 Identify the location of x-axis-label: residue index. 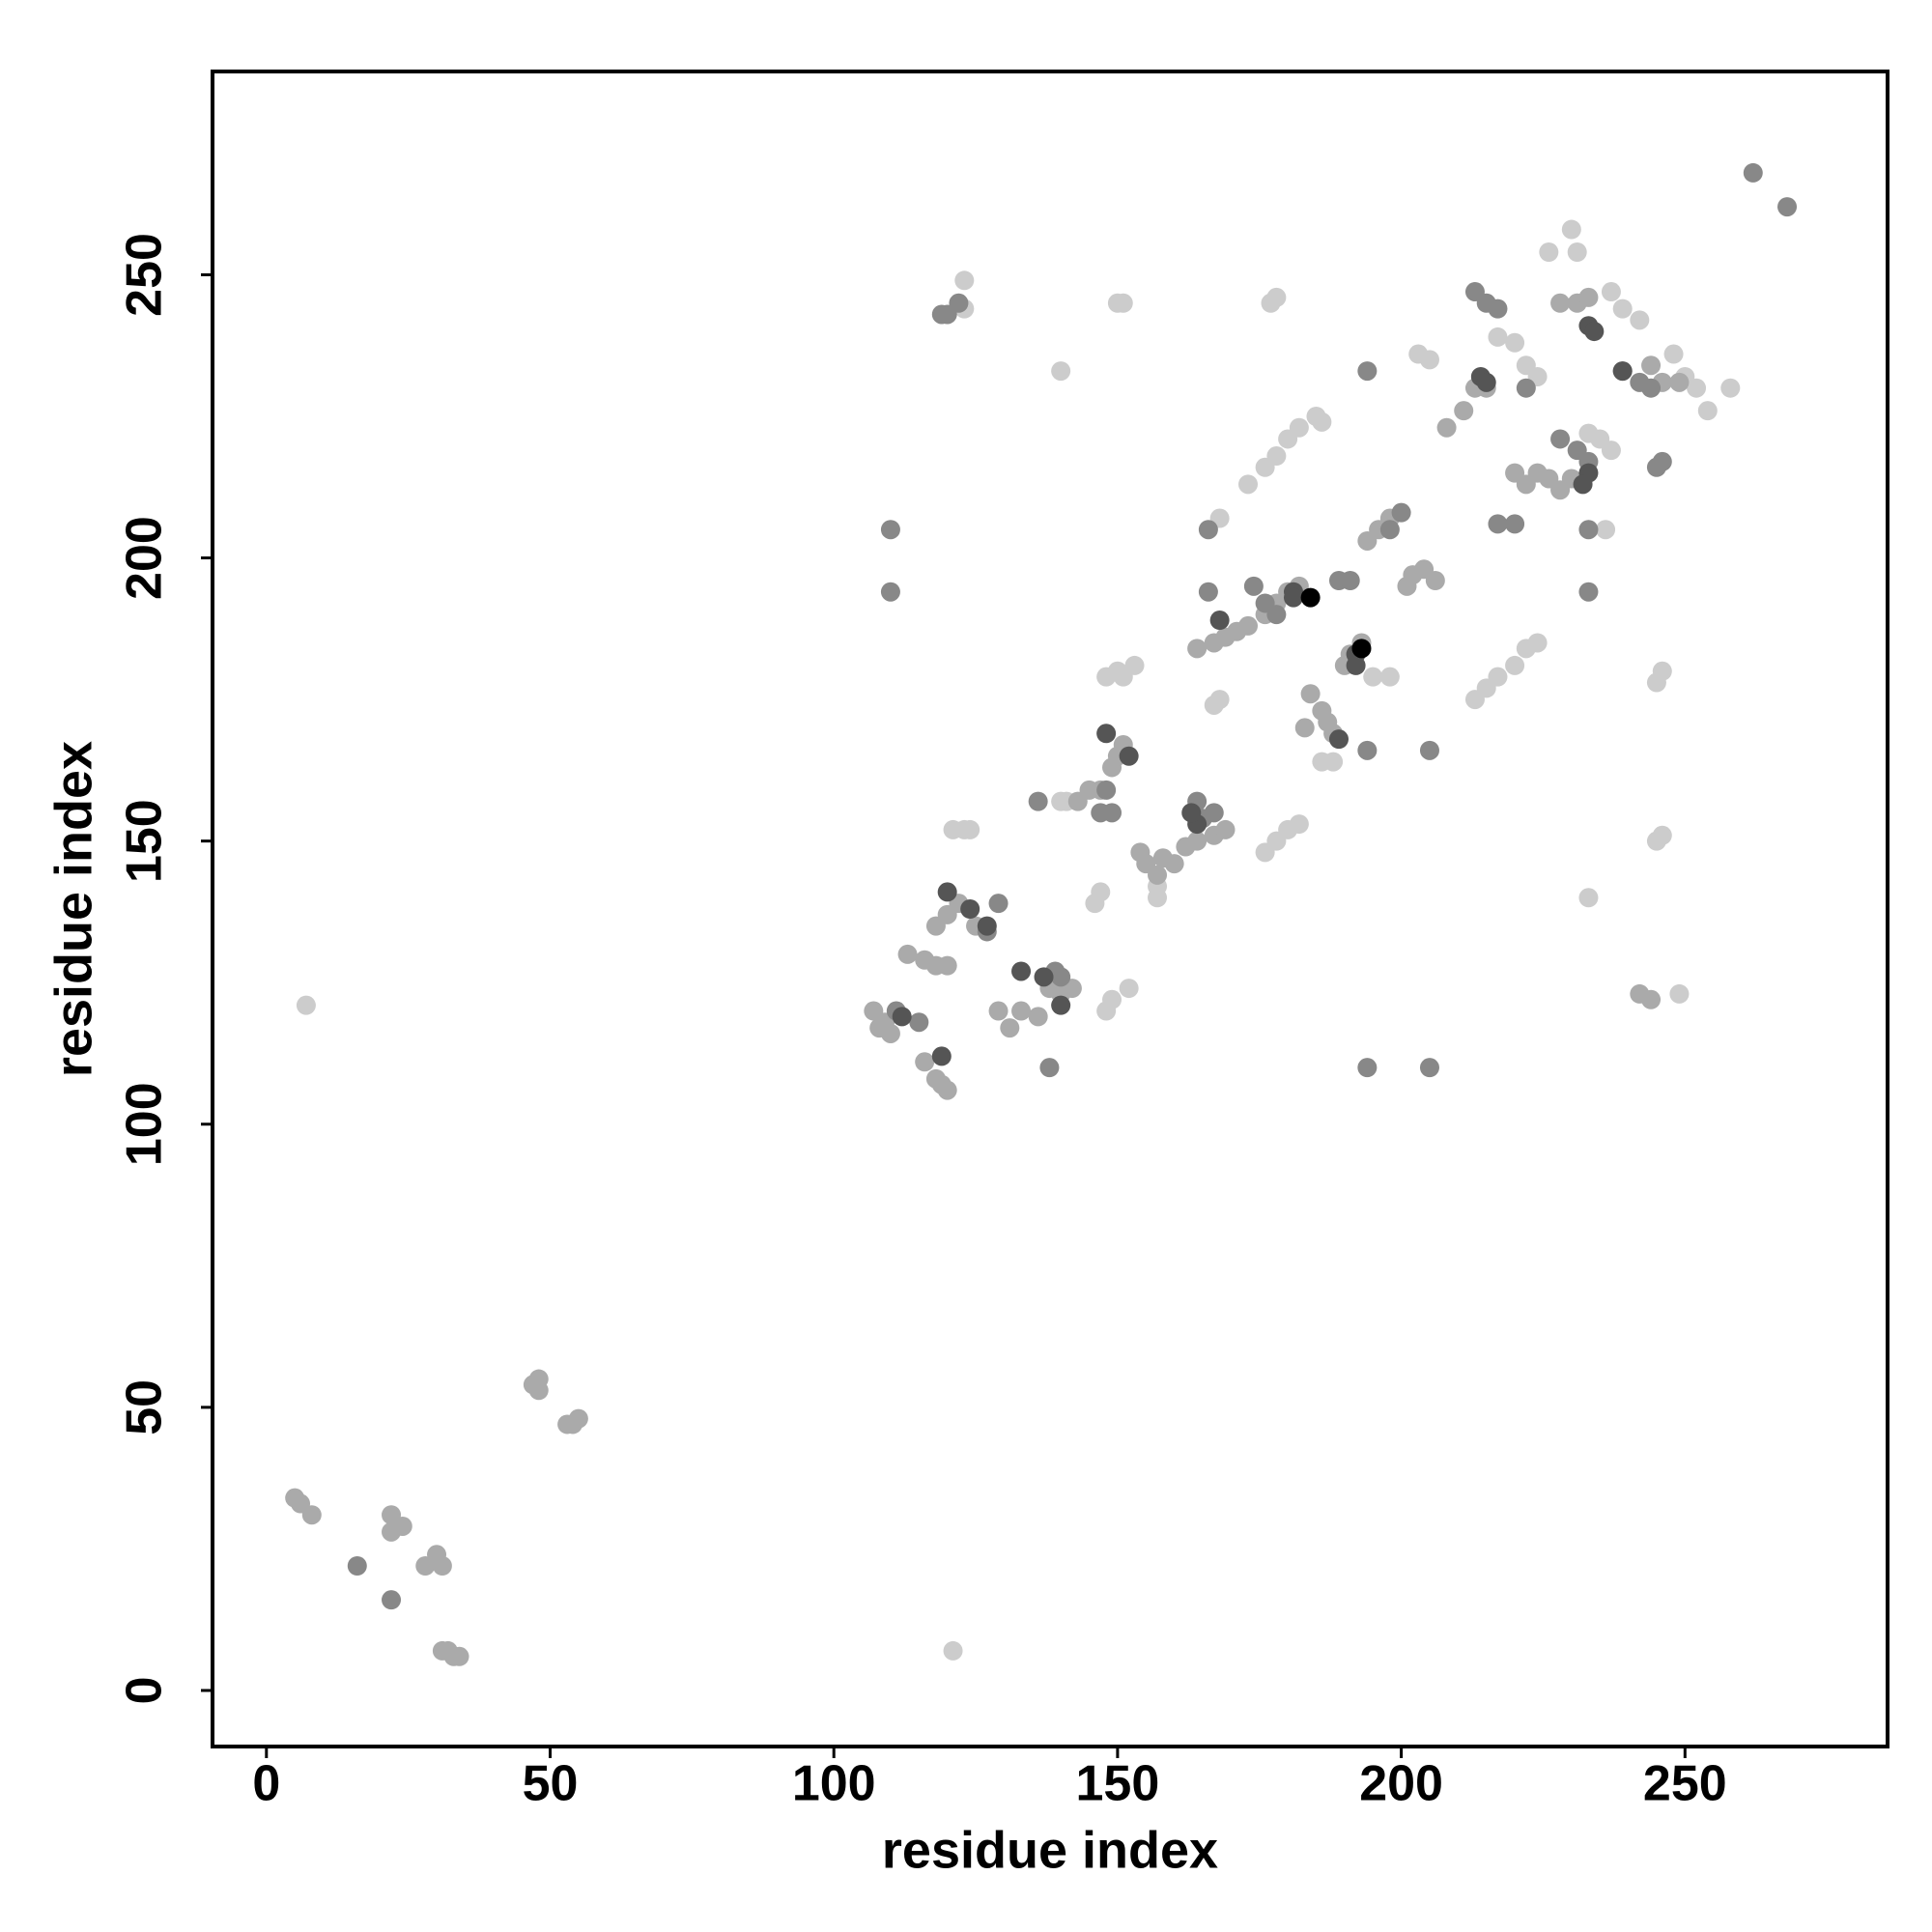
(1050, 1850).